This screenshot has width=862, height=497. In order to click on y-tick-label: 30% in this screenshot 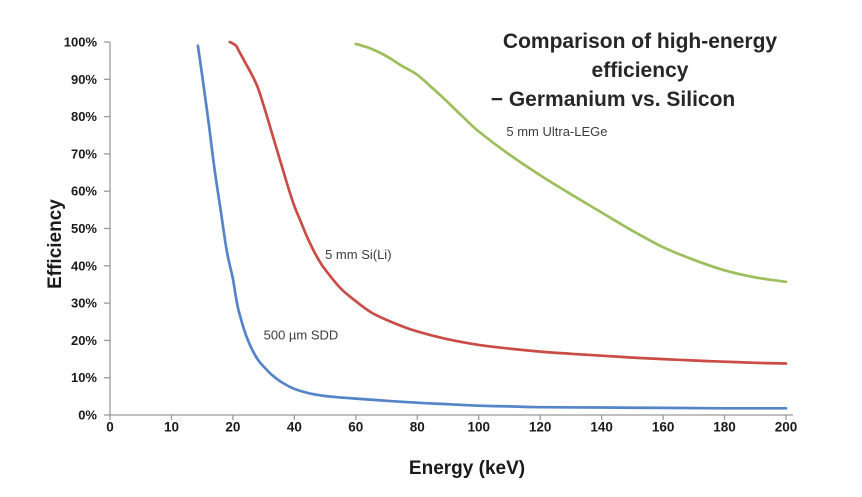, I will do `click(84, 303)`.